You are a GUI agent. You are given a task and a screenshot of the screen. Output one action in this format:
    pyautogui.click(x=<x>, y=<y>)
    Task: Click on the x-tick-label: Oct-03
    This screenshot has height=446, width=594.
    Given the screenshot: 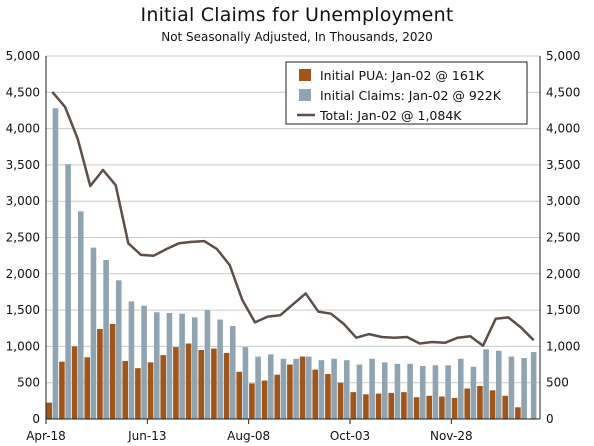 What is the action you would take?
    pyautogui.click(x=350, y=436)
    